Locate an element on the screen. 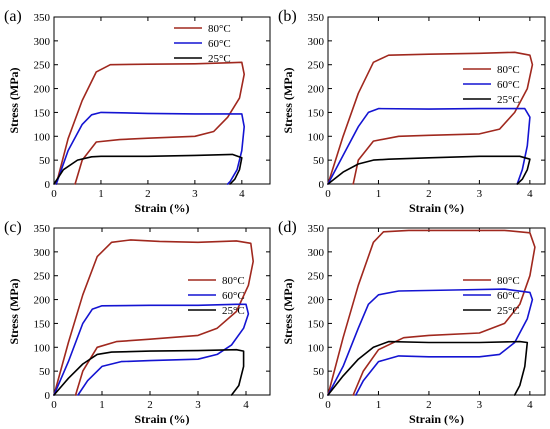 This screenshot has height=429, width=550. panel-label: (a) is located at coordinates (13, 16).